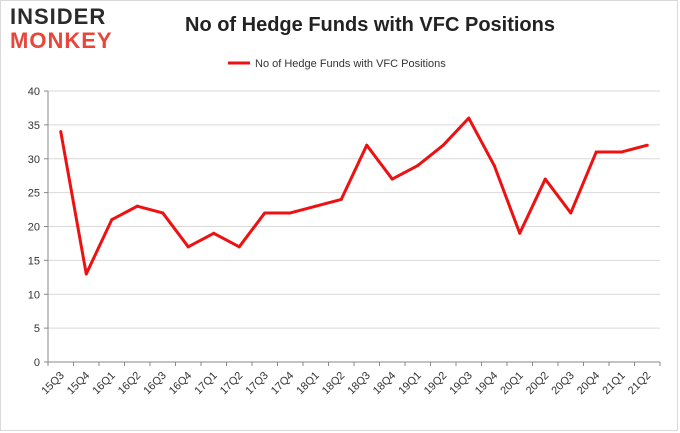  I want to click on y-tick-label: 10, so click(34, 295).